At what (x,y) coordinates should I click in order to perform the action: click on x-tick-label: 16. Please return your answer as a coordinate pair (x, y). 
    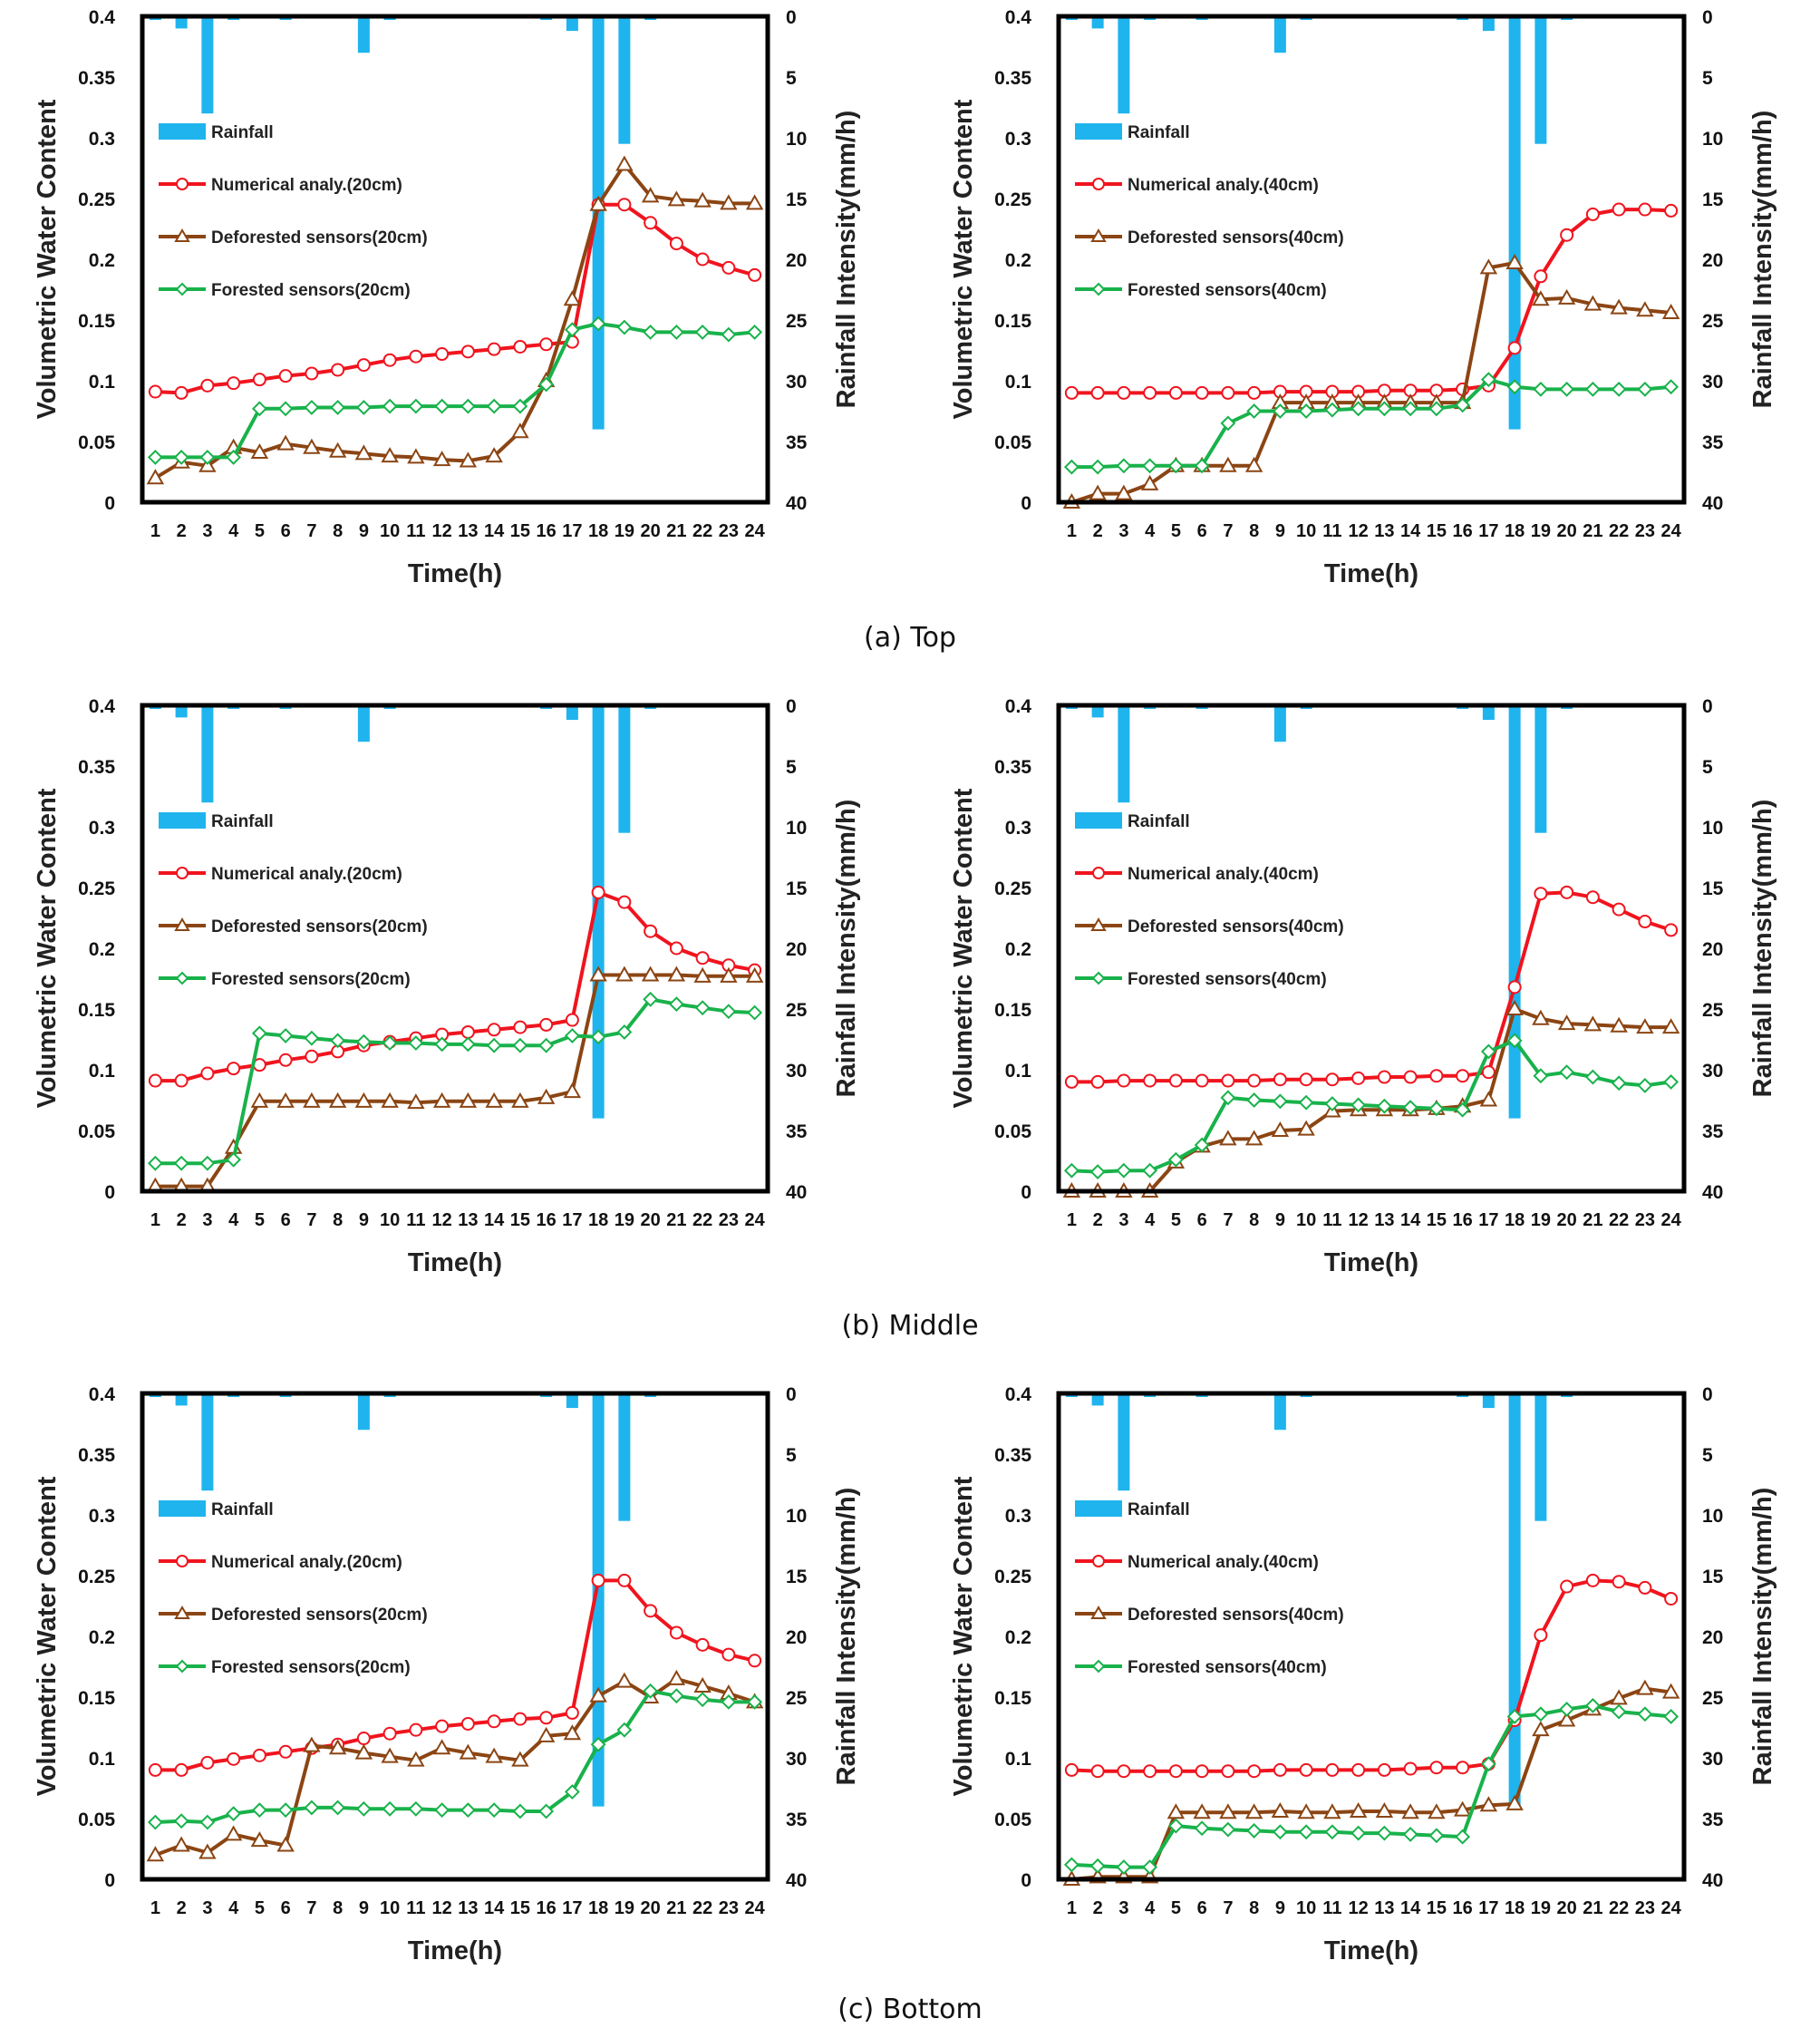
    Looking at the image, I should click on (1463, 1220).